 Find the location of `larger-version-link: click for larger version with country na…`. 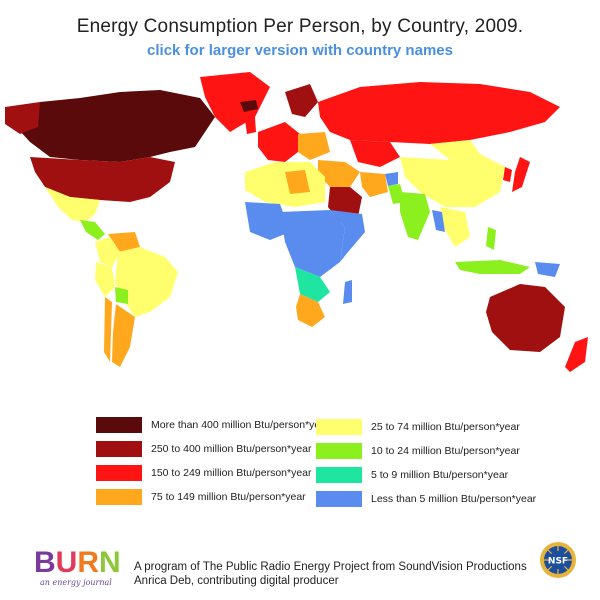

larger-version-link: click for larger version with country na… is located at coordinates (300, 50).